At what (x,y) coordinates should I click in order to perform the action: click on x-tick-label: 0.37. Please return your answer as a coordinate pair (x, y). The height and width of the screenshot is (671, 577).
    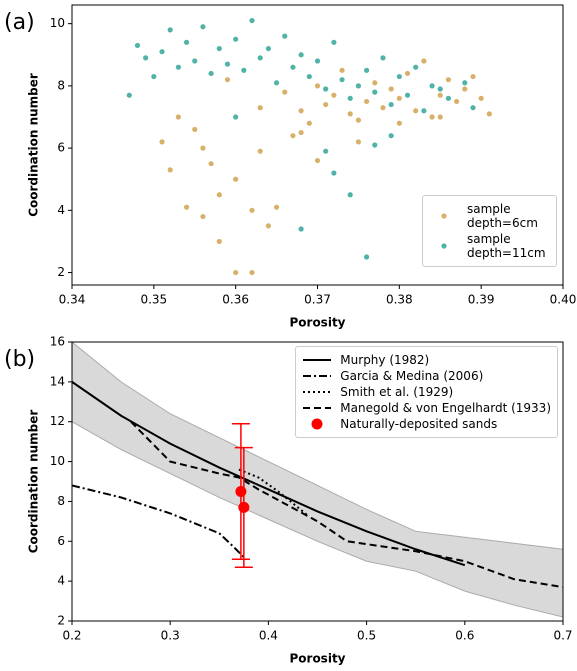
    Looking at the image, I should click on (317, 300).